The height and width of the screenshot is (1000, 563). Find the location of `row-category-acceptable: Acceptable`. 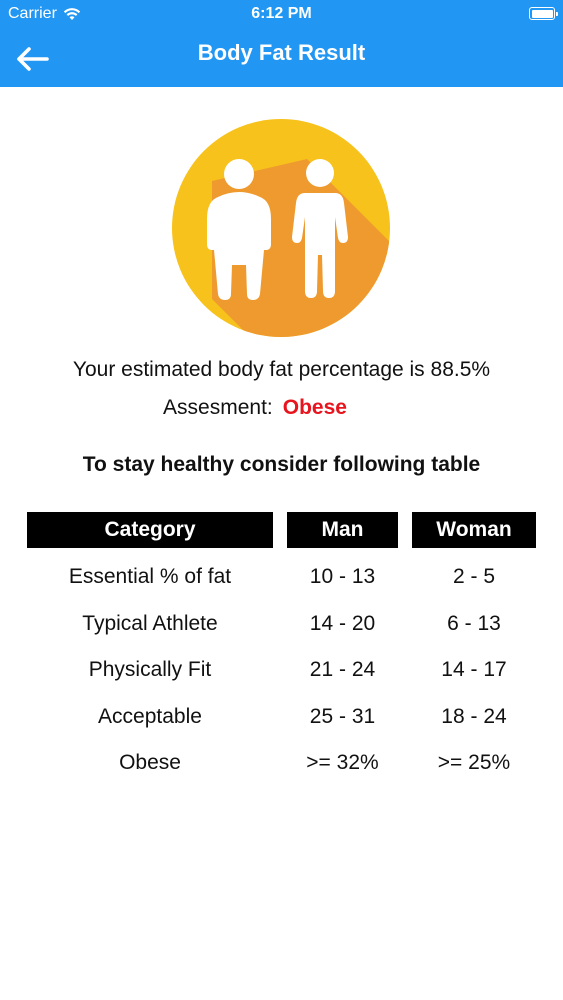

row-category-acceptable: Acceptable is located at coordinates (150, 716).